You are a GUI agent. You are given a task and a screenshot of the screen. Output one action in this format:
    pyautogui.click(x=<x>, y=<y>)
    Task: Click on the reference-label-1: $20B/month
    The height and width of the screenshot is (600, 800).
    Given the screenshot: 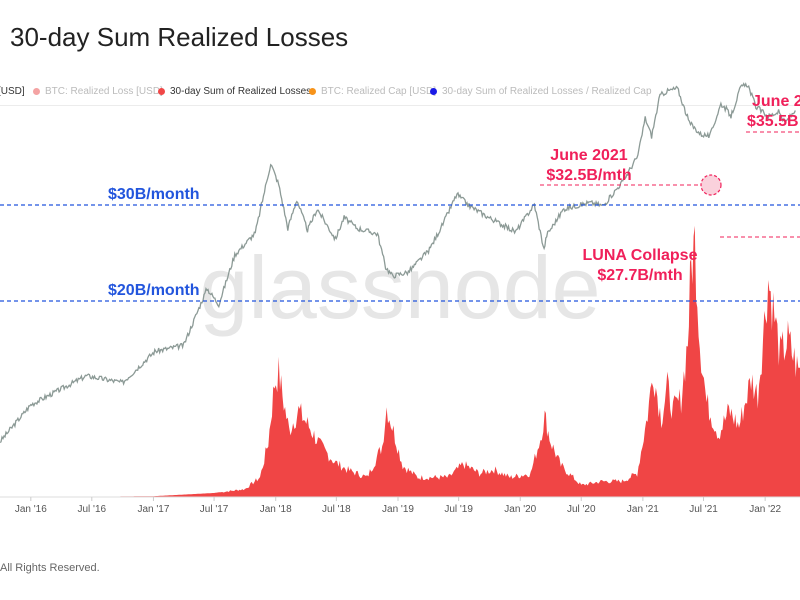 What is the action you would take?
    pyautogui.click(x=154, y=290)
    